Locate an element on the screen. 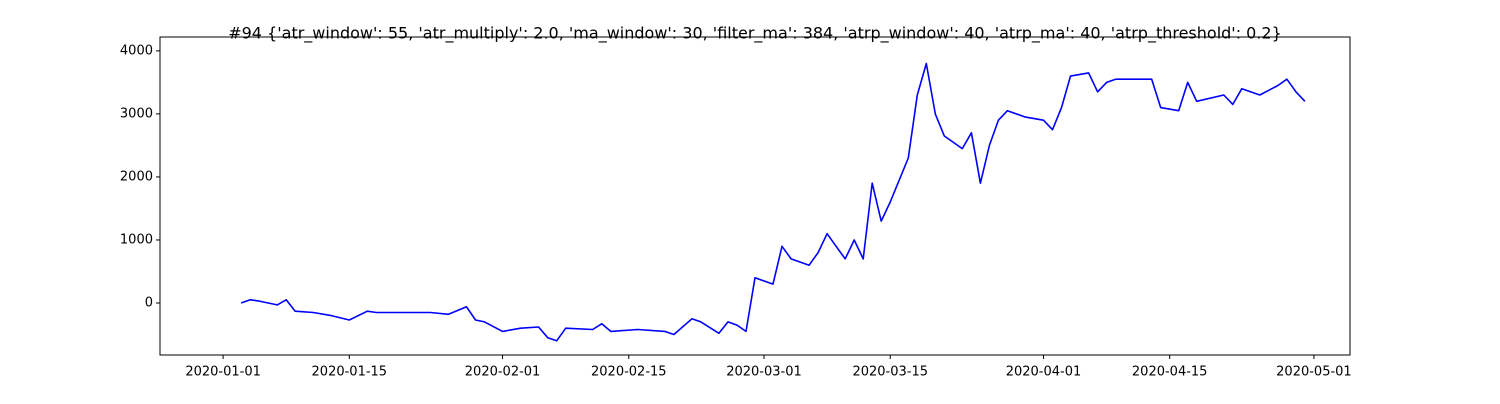 This screenshot has width=1500, height=404. x-tick-label: 2020-02-15 is located at coordinates (629, 372).